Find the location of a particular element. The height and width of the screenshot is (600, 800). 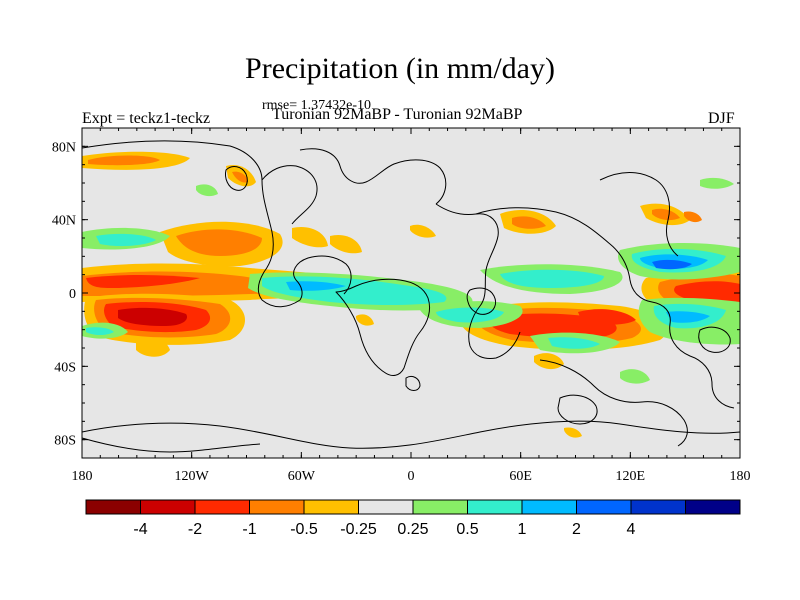

experiment-label: Expt = teckz1-teckz is located at coordinates (146, 118).